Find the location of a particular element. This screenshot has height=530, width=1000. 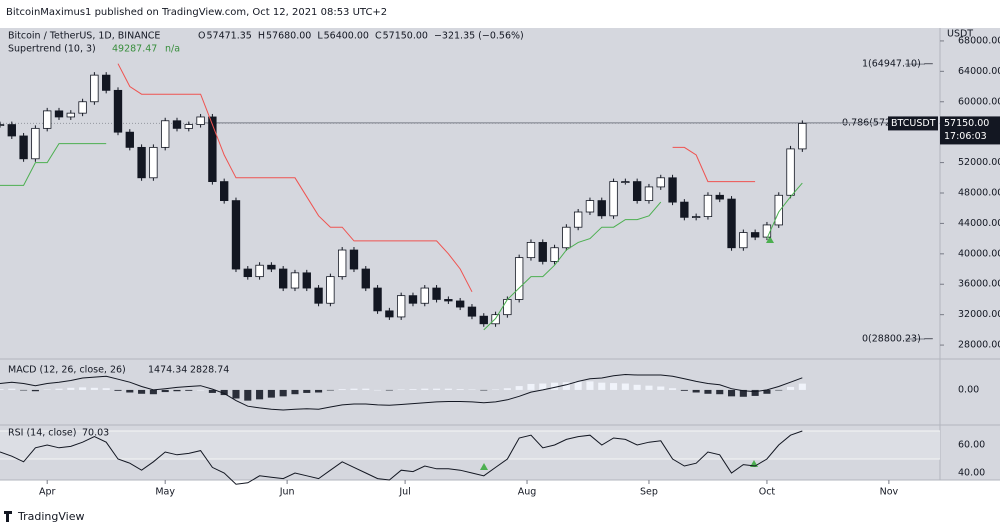

y-axis-label: USDT is located at coordinates (960, 34).